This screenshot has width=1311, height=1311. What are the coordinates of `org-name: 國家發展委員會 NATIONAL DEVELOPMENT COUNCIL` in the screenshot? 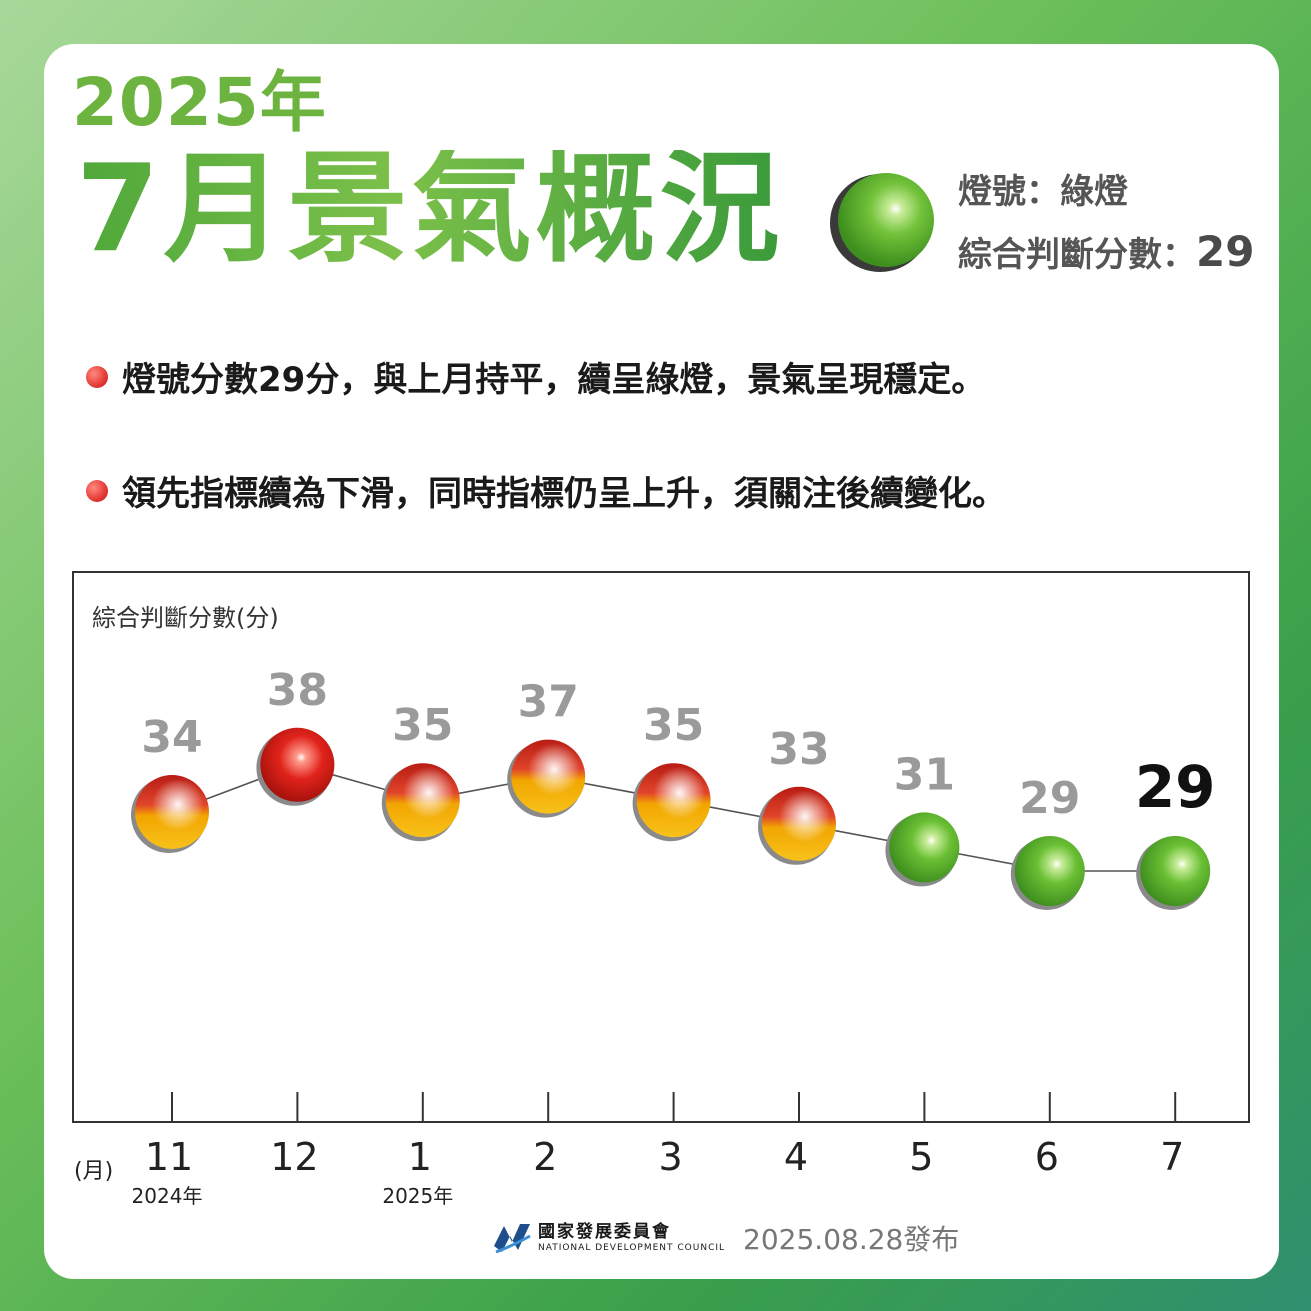 It's located at (631, 1238).